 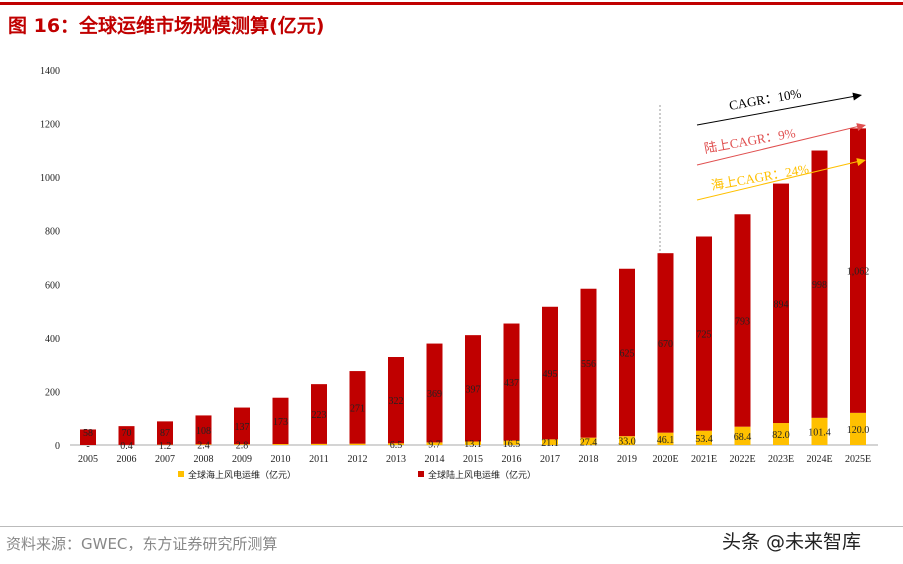 What do you see at coordinates (52, 285) in the screenshot?
I see `y-tick-label: 600` at bounding box center [52, 285].